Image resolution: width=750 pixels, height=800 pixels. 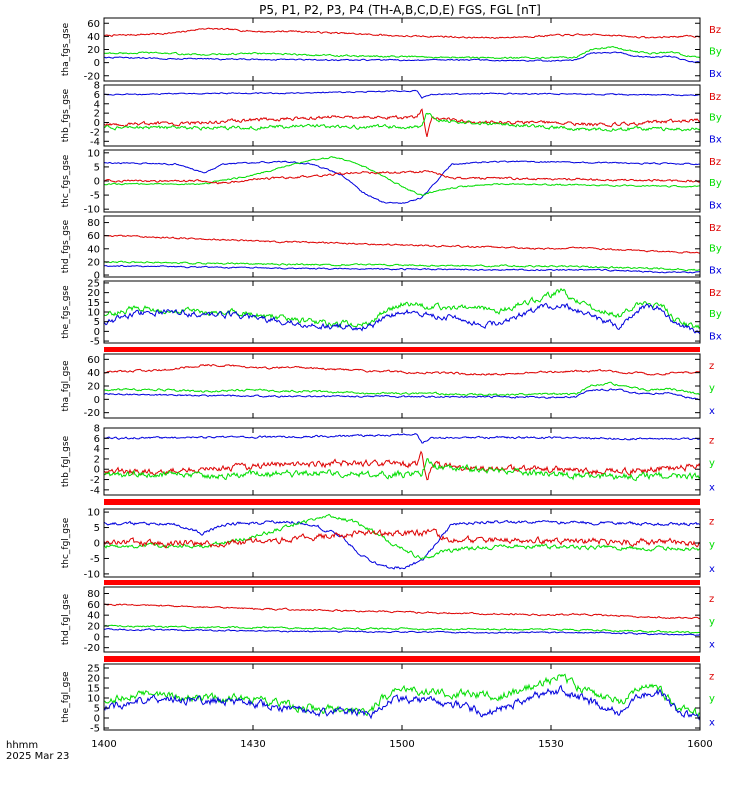 I want to click on footer-xlabel: hhmm, so click(x=22, y=745).